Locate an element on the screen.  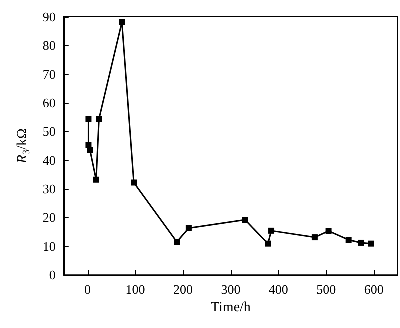
y-tick-label: 50 is located at coordinates (49, 132).